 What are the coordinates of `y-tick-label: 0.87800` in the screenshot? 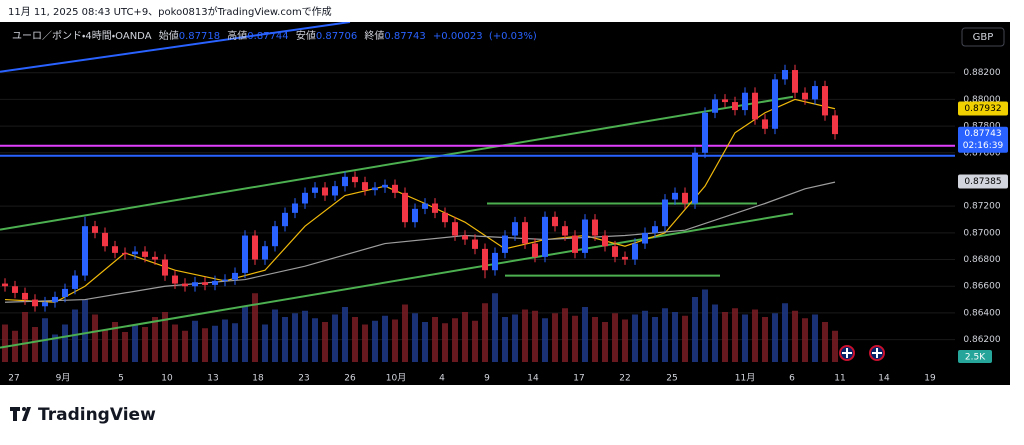 It's located at (981, 127).